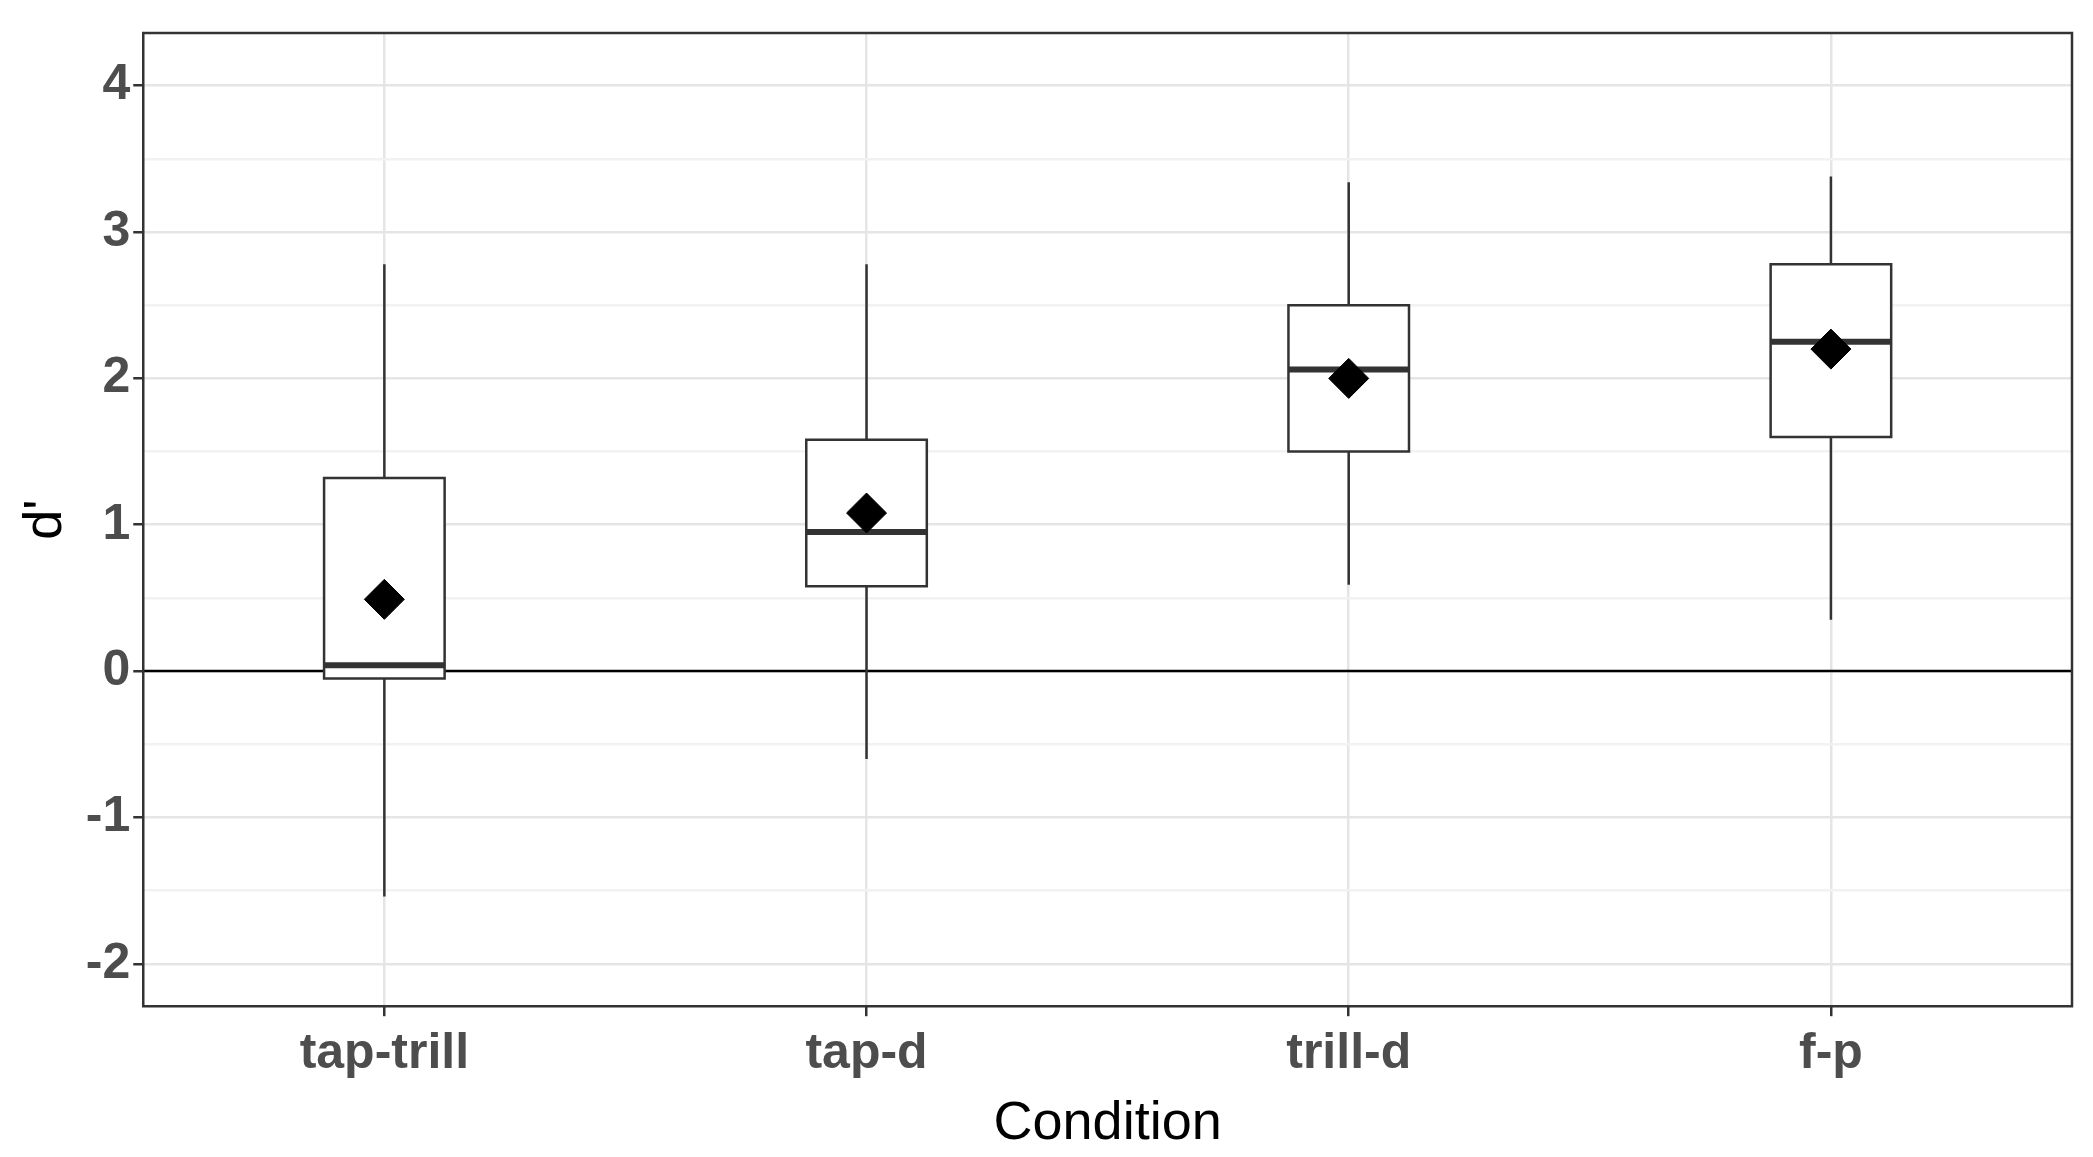  Describe the element at coordinates (866, 1050) in the screenshot. I see `x-tick-label: tap-d` at that location.